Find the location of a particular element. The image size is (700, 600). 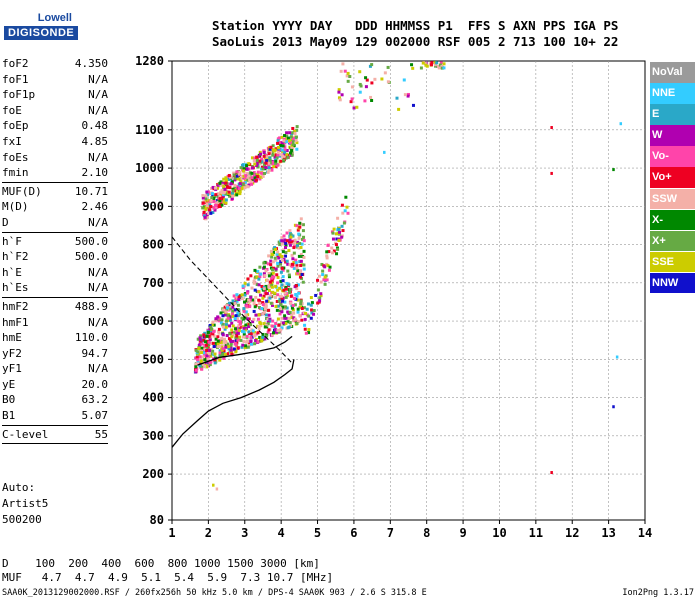

y-tick-label: 300 is located at coordinates (153, 436).